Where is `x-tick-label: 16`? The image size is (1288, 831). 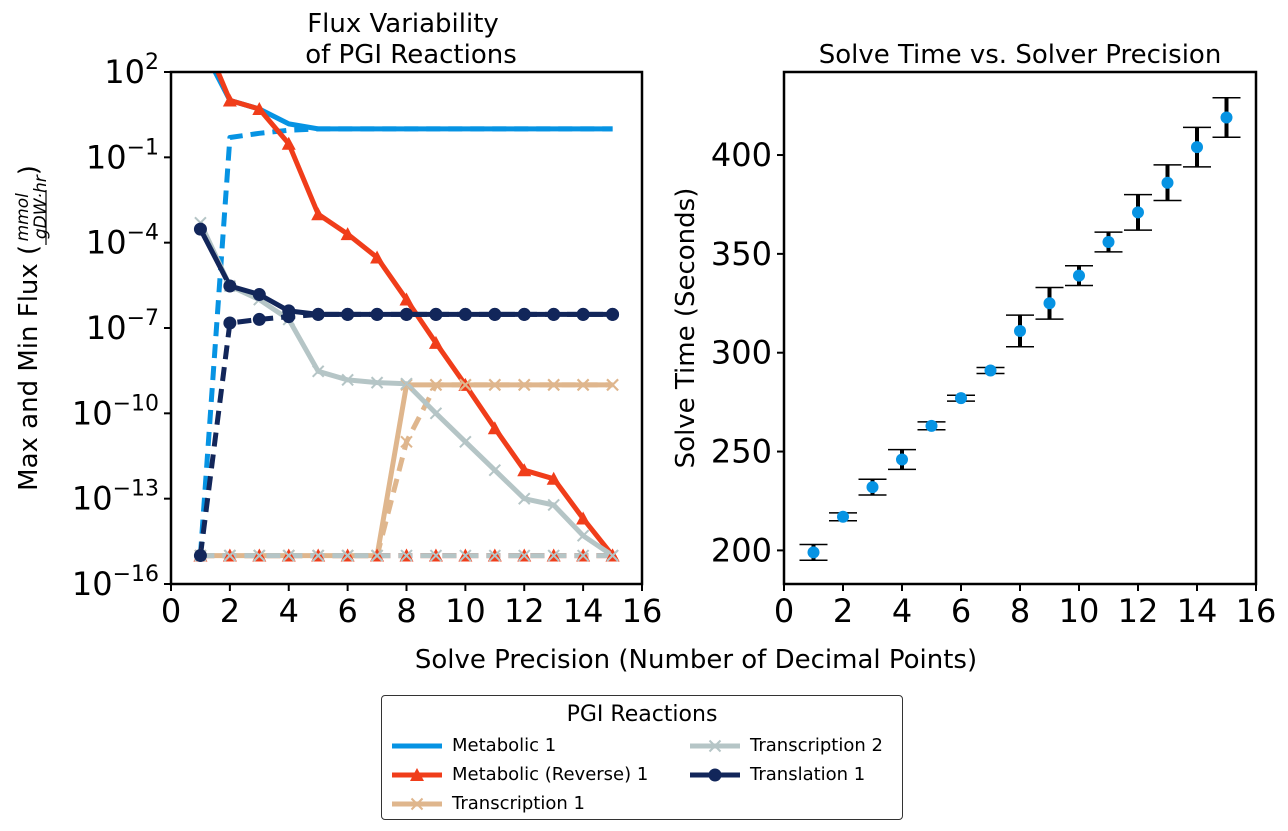
x-tick-label: 16 is located at coordinates (1256, 611).